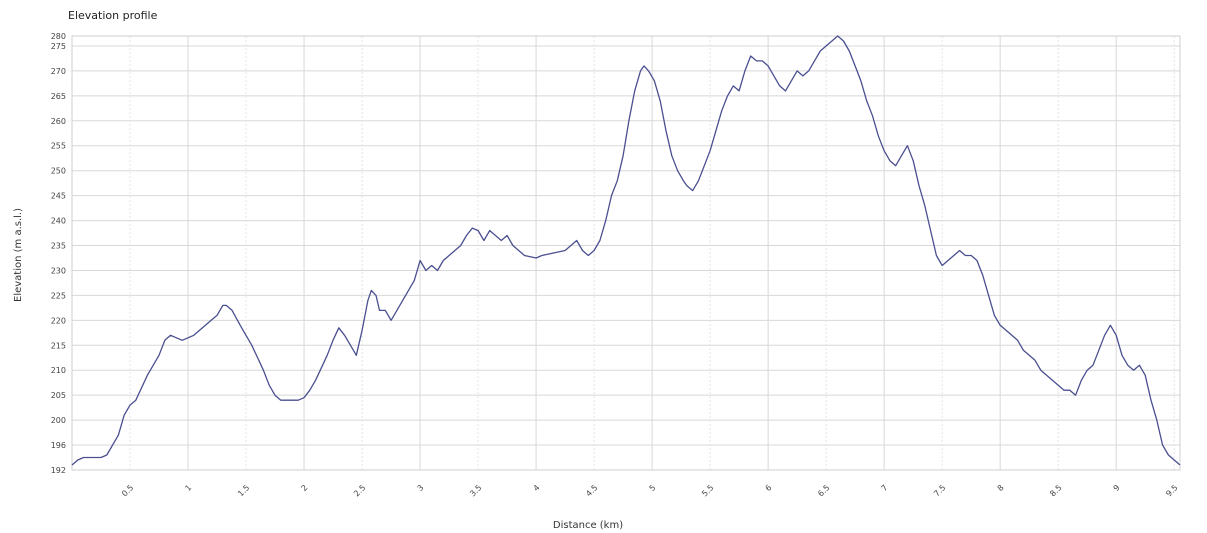  I want to click on x-tick-label: 7.5, so click(939, 490).